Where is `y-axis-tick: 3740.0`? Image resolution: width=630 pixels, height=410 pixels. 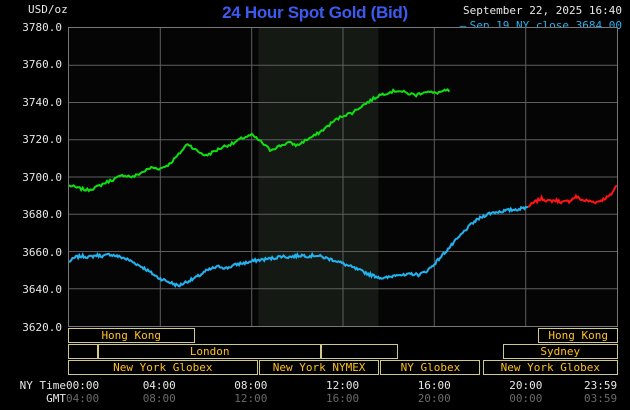 y-axis-tick: 3740.0 is located at coordinates (42, 102).